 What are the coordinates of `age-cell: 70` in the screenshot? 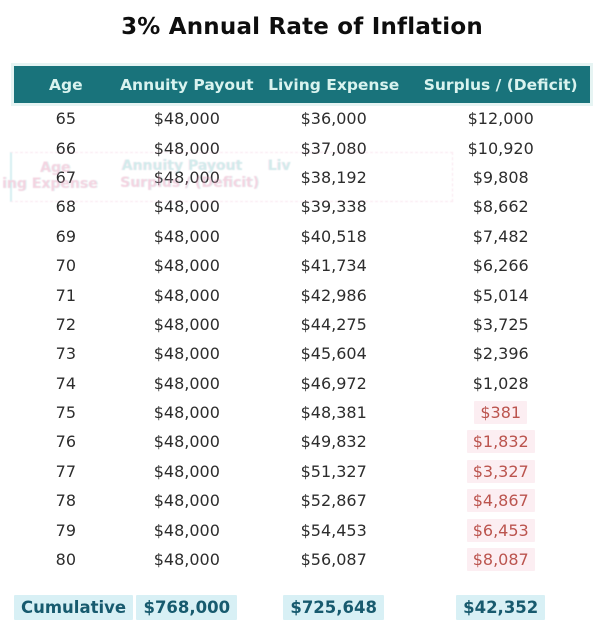 It's located at (66, 266).